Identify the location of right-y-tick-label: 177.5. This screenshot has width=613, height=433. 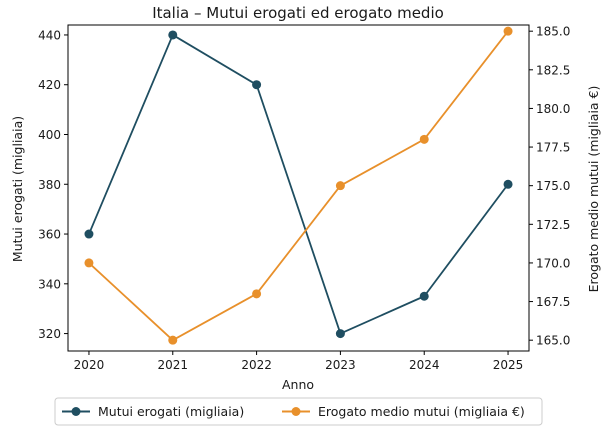
(553, 148).